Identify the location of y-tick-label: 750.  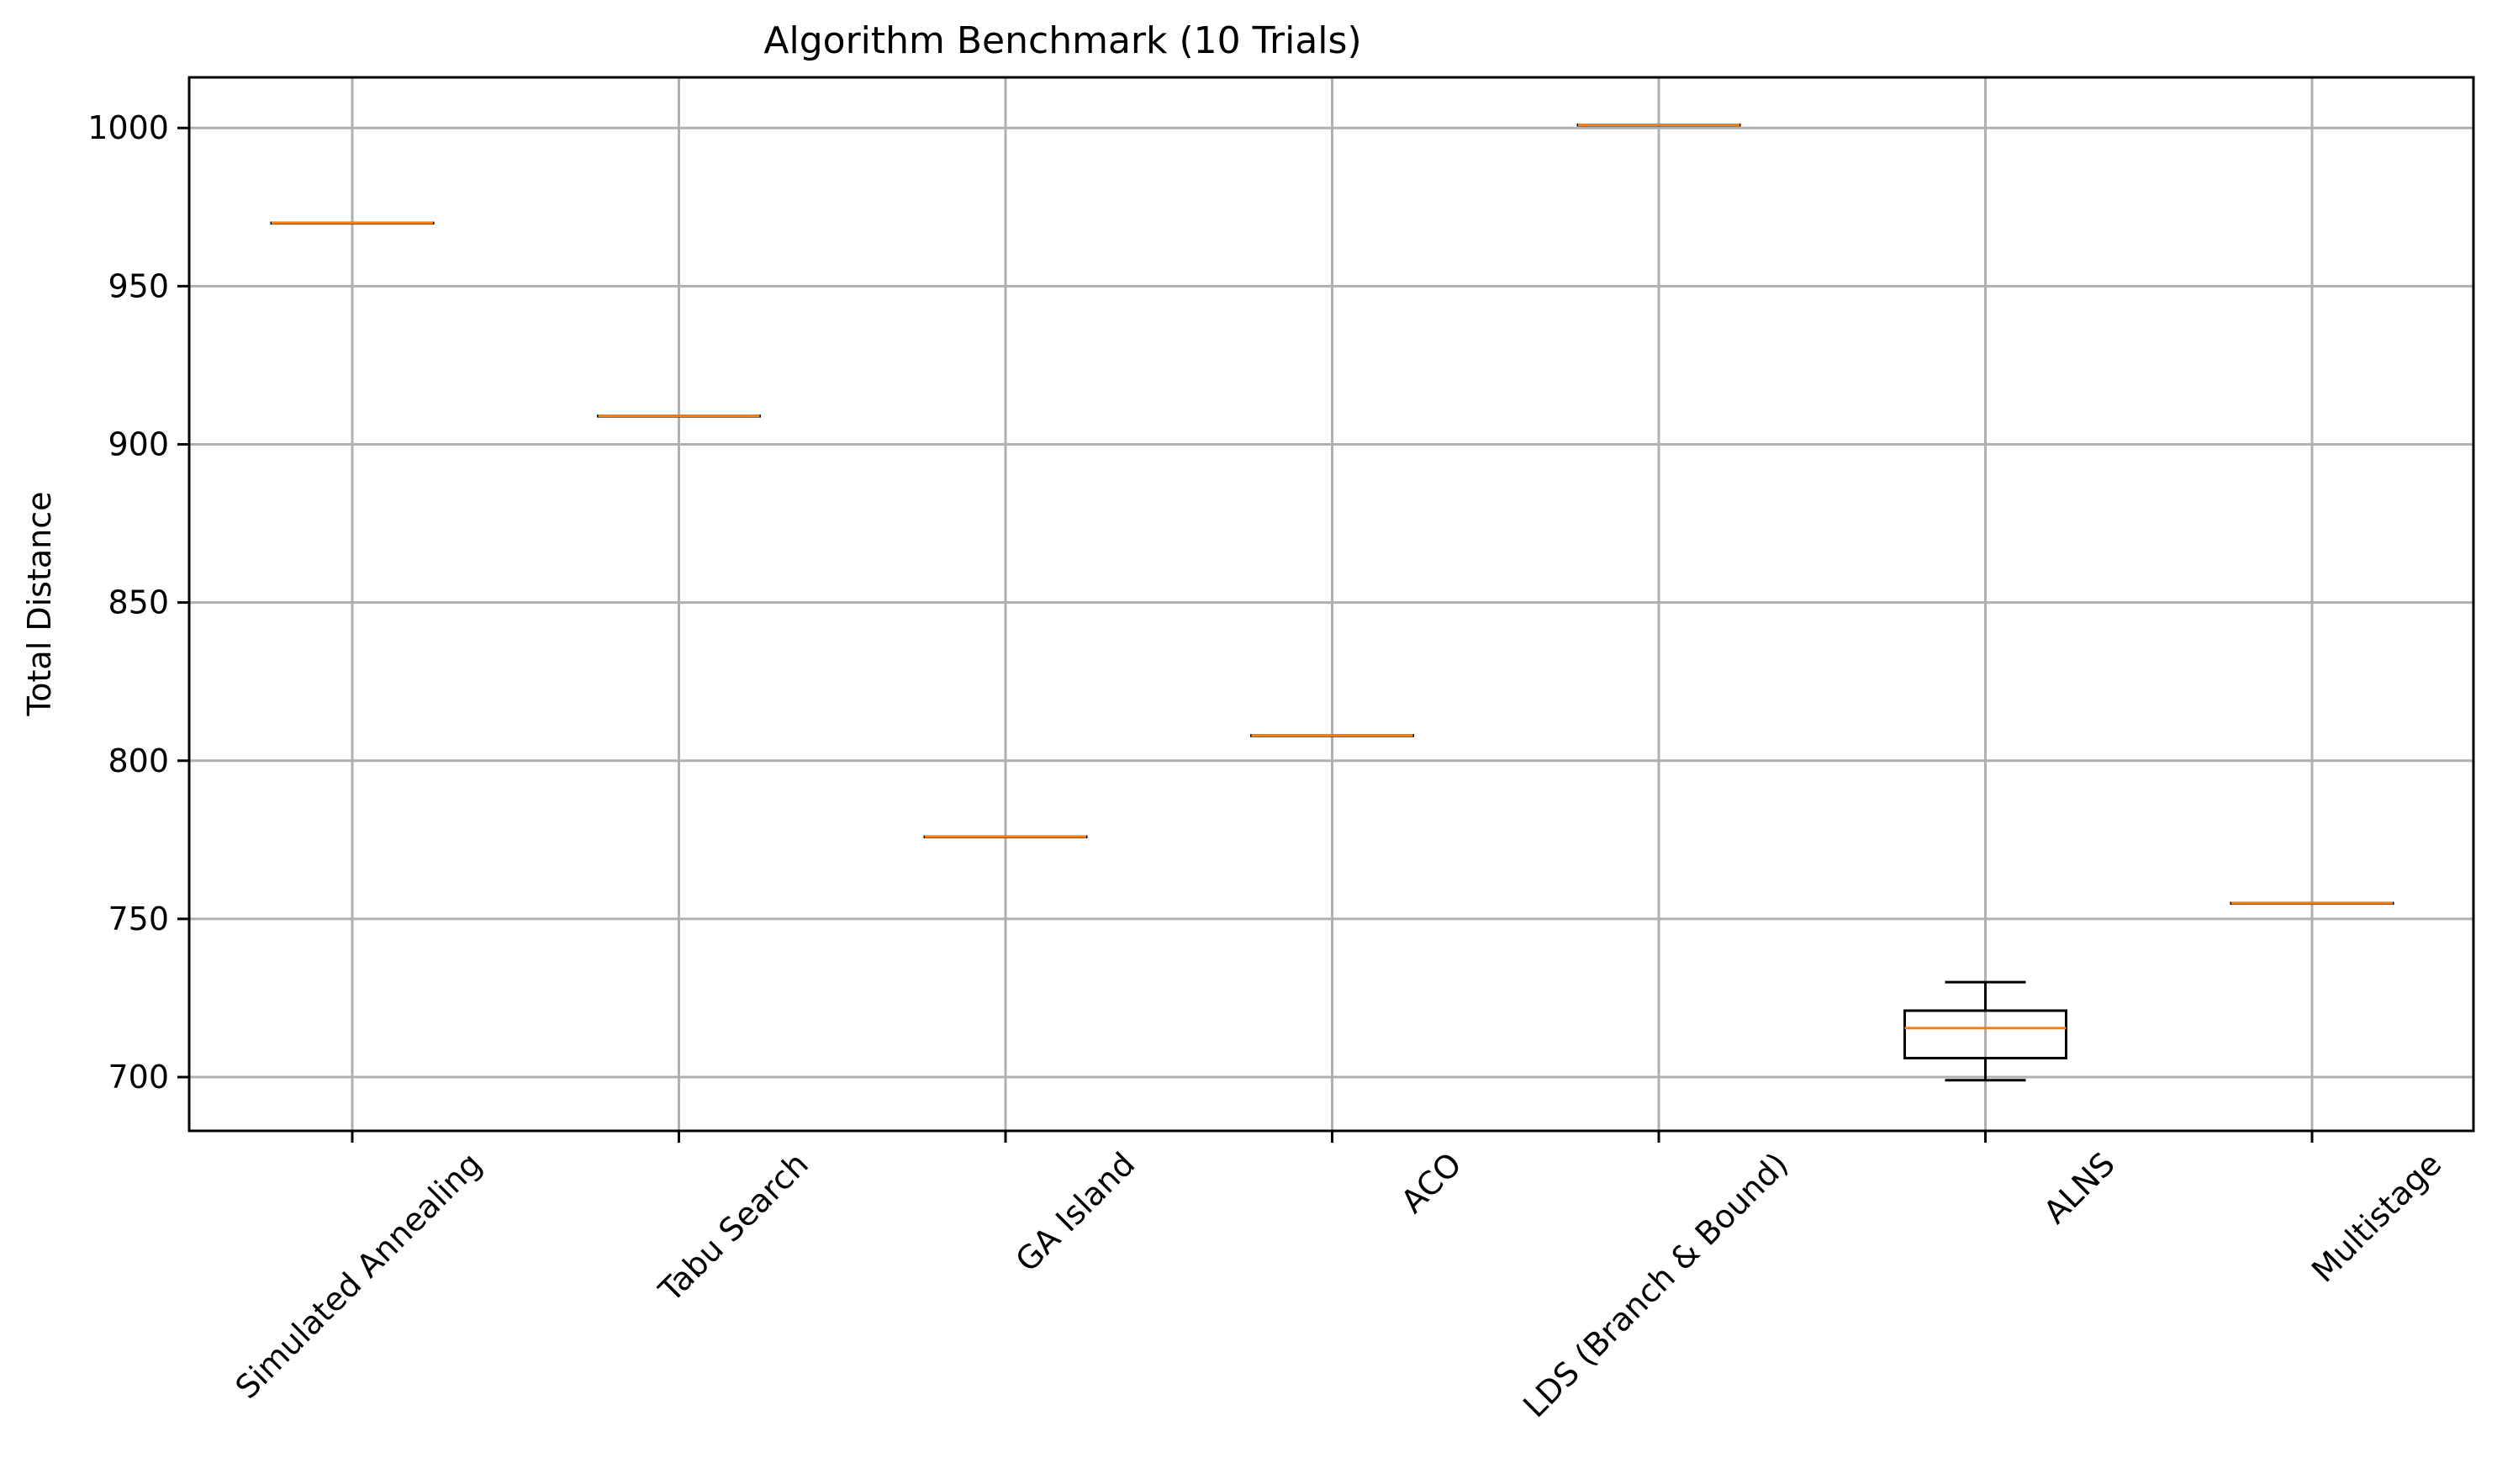
(138, 919).